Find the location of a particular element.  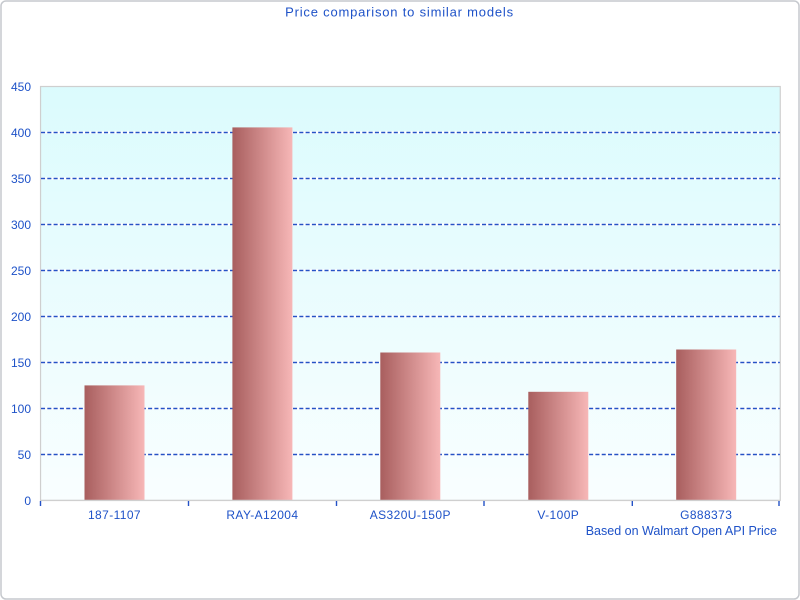

svg-text: AS320U-150P is located at coordinates (410, 515).